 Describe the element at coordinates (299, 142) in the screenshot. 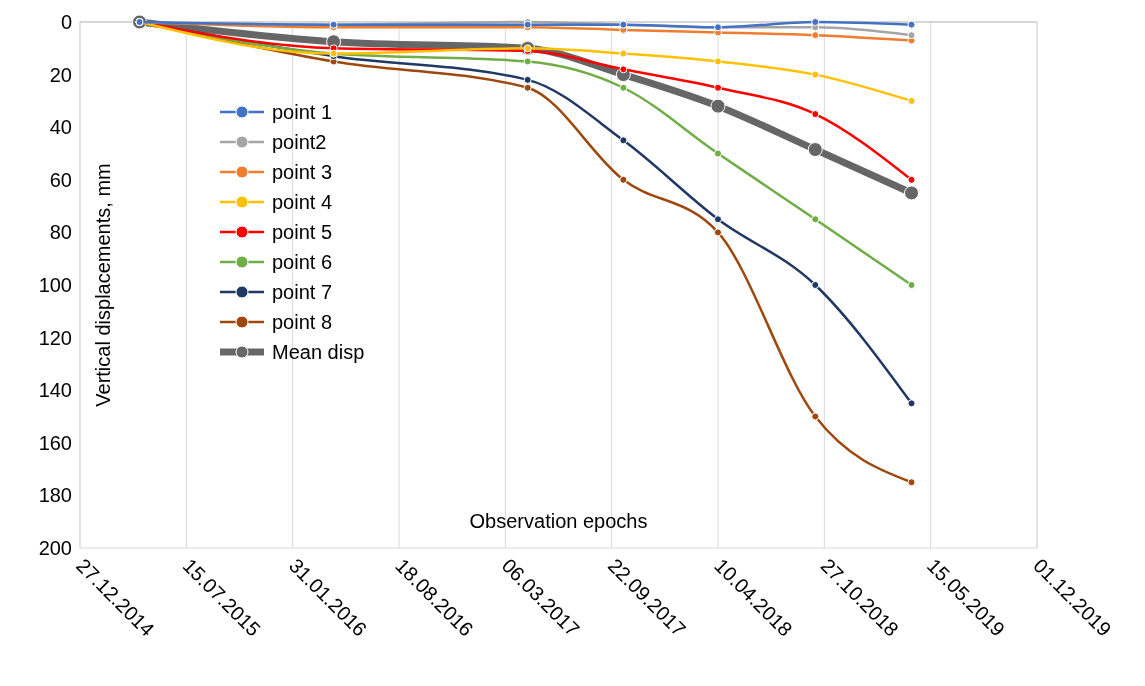

I see `legend-label: point2` at that location.